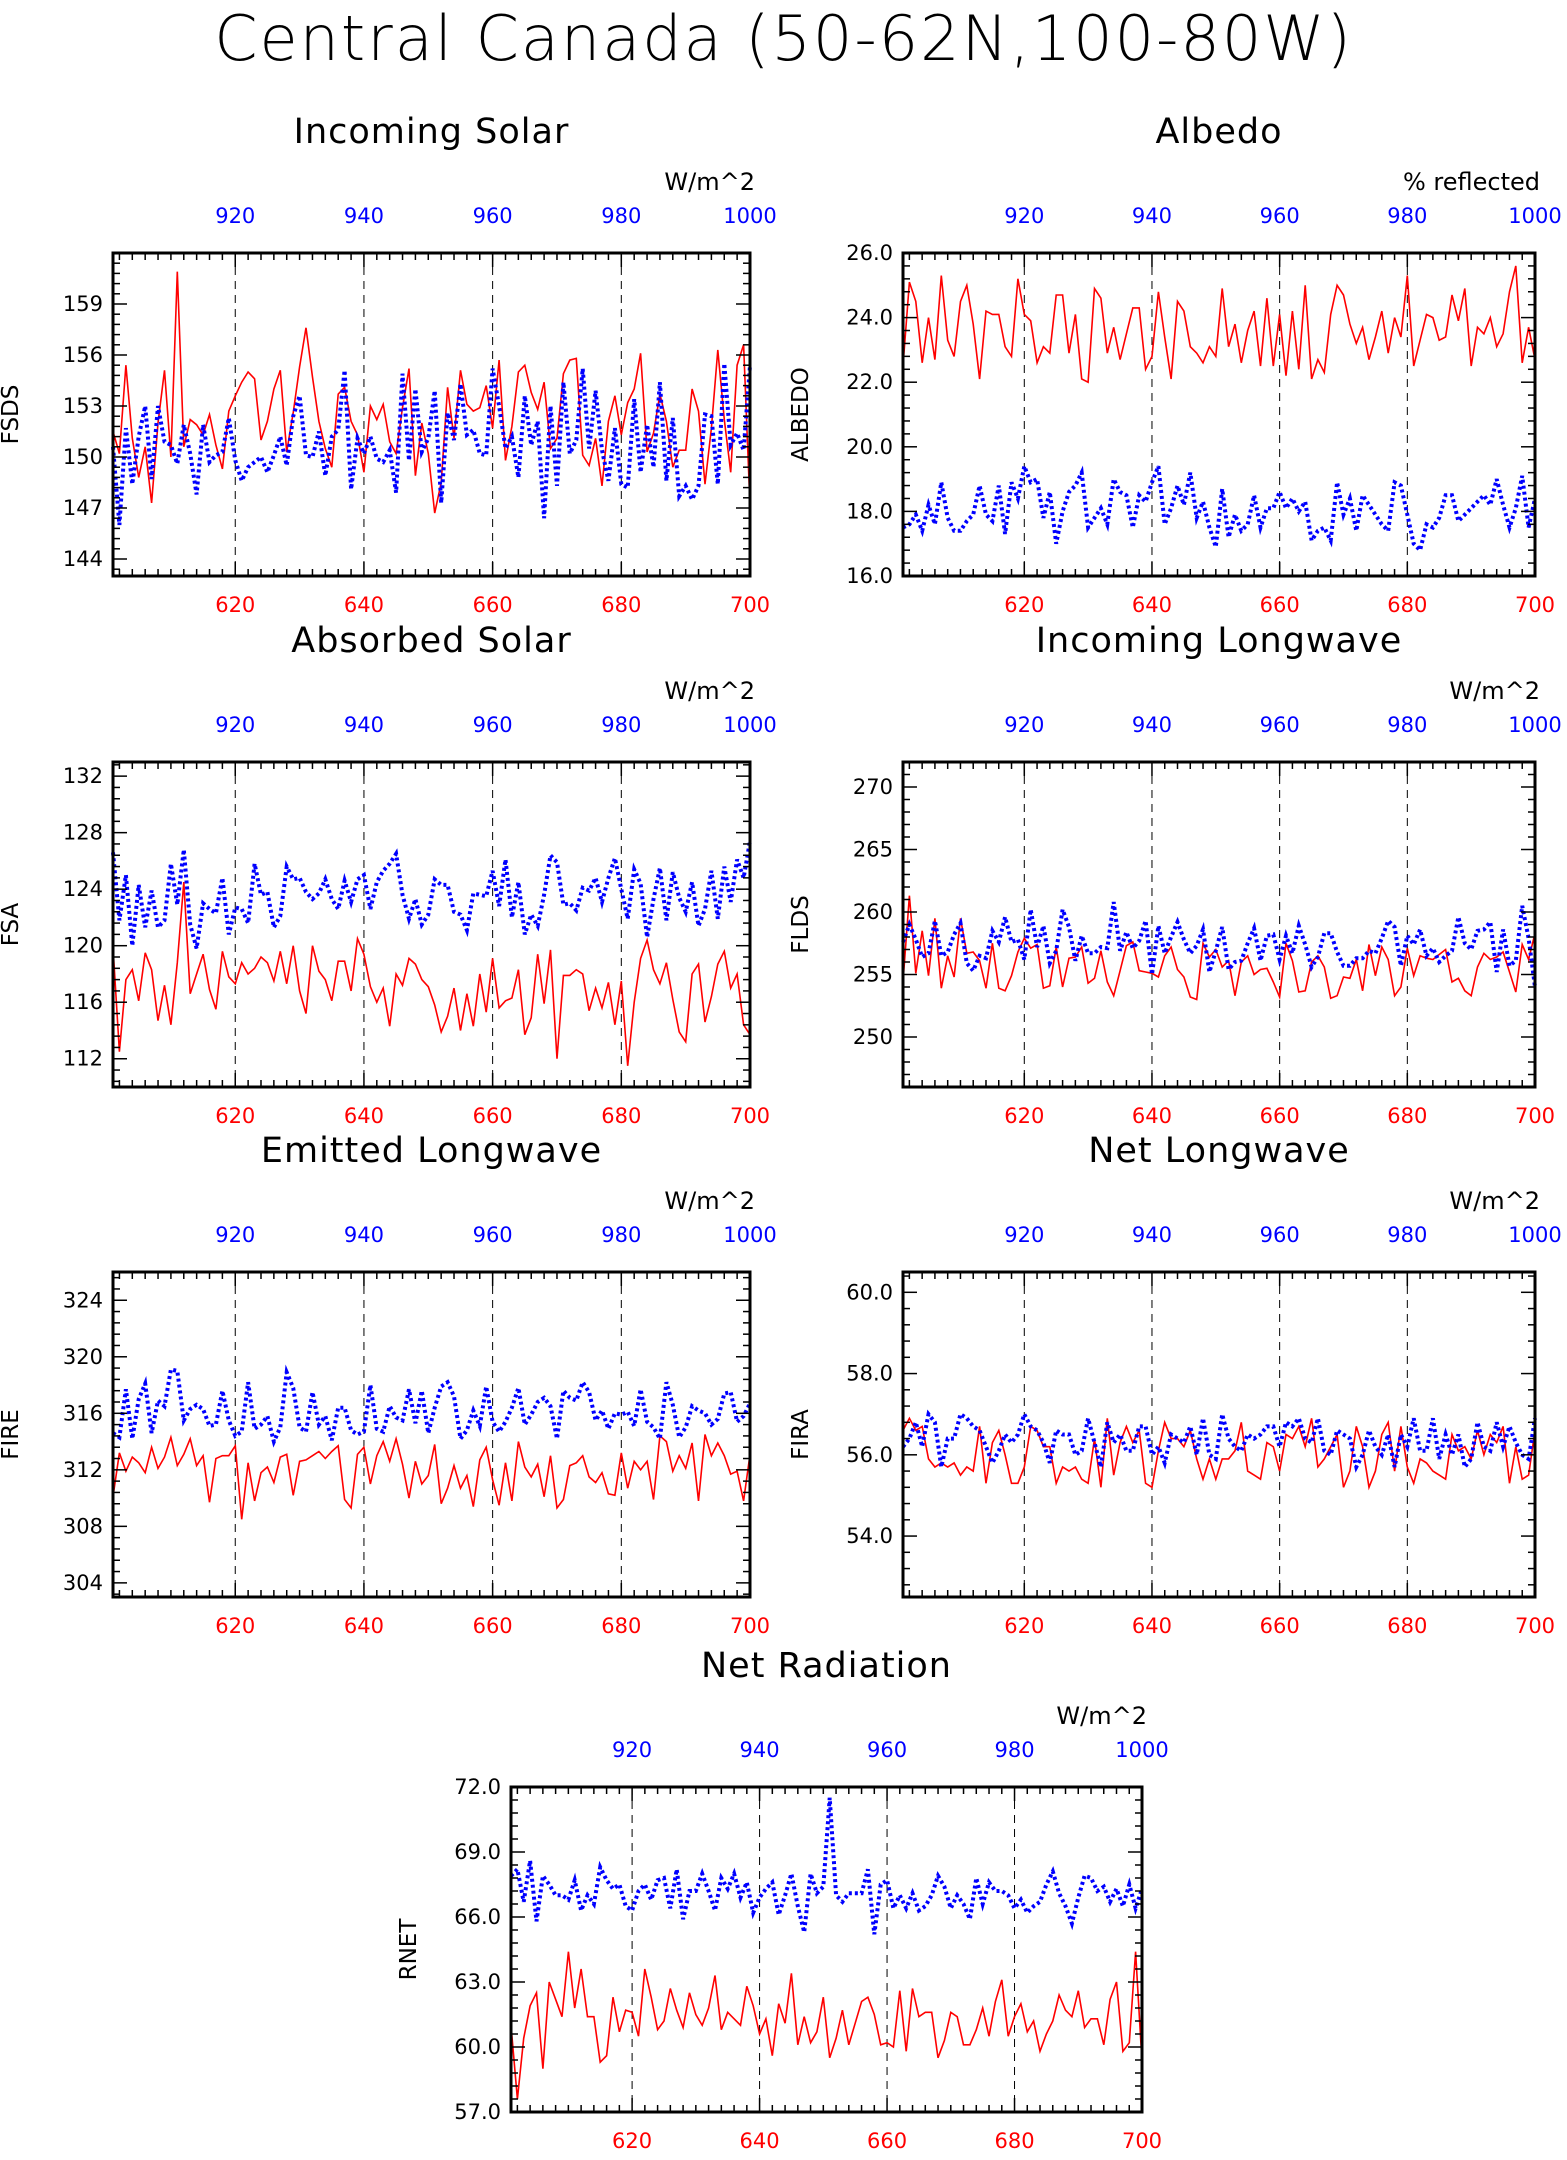 The width and height of the screenshot is (1567, 2160). What do you see at coordinates (869, 253) in the screenshot?
I see `y-tick-label: 26.0` at bounding box center [869, 253].